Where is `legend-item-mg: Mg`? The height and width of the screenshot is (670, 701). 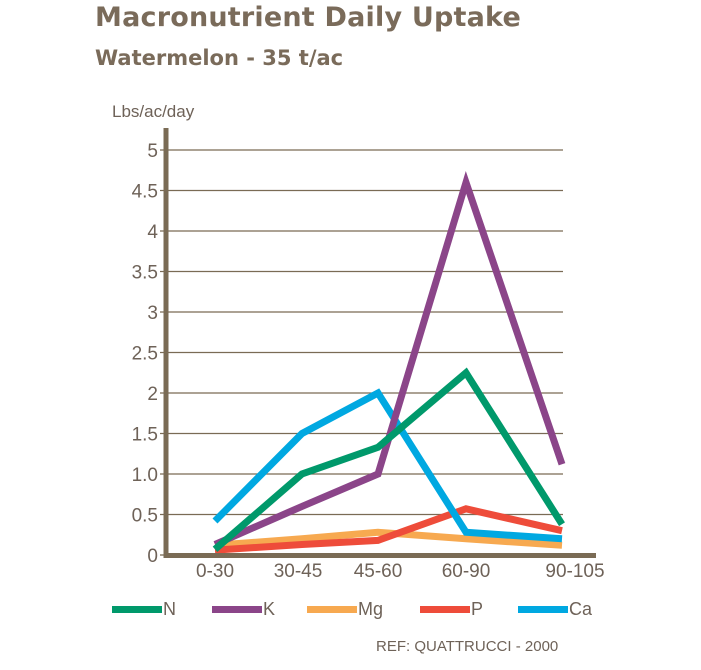
legend-item-mg: Mg is located at coordinates (345, 609).